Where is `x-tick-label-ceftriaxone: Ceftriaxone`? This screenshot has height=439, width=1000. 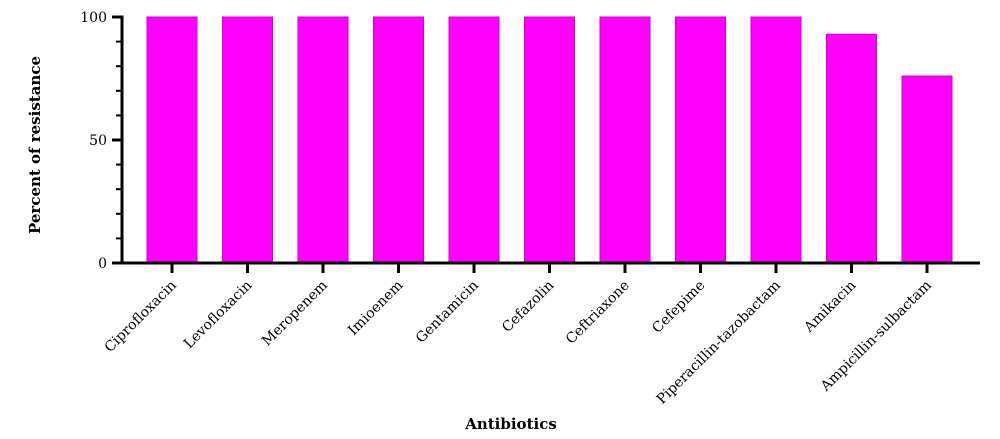 x-tick-label-ceftriaxone: Ceftriaxone is located at coordinates (598, 313).